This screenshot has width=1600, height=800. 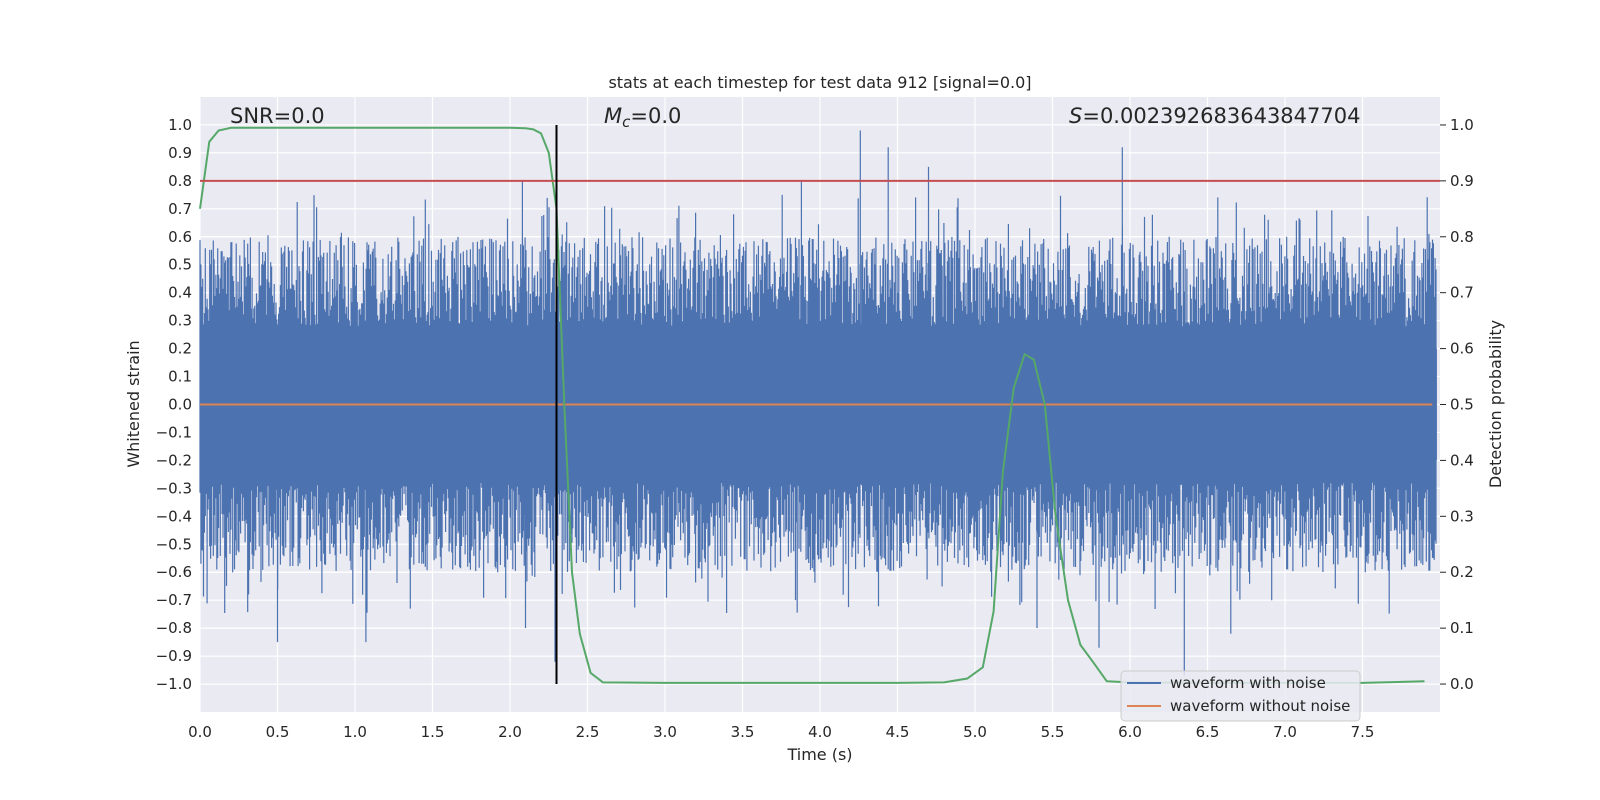 What do you see at coordinates (743, 732) in the screenshot?
I see `x-tick-label: 3.5` at bounding box center [743, 732].